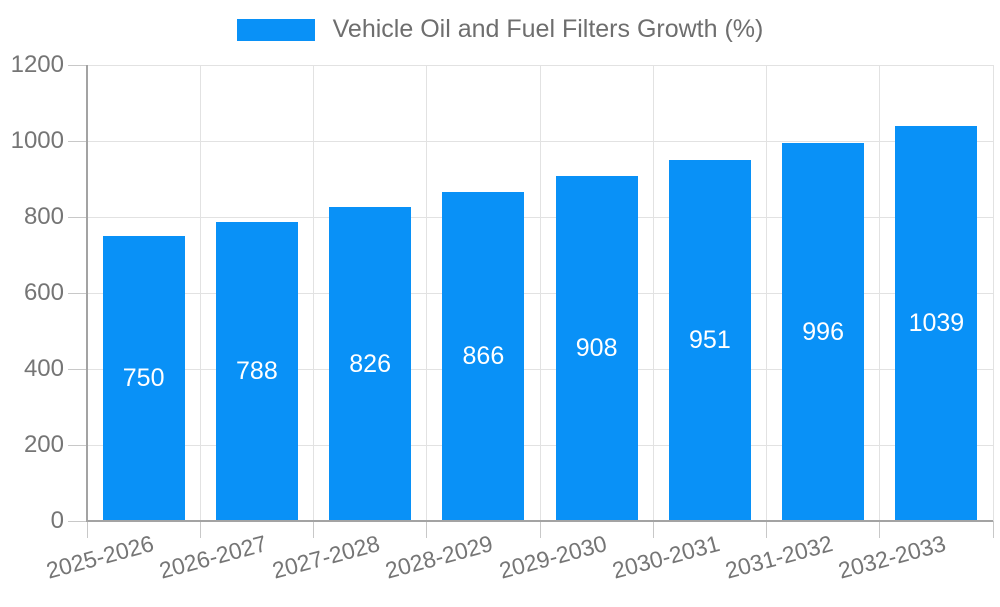 Image resolution: width=1000 pixels, height=607 pixels. Describe the element at coordinates (43, 444) in the screenshot. I see `y-tick-label: 200` at that location.